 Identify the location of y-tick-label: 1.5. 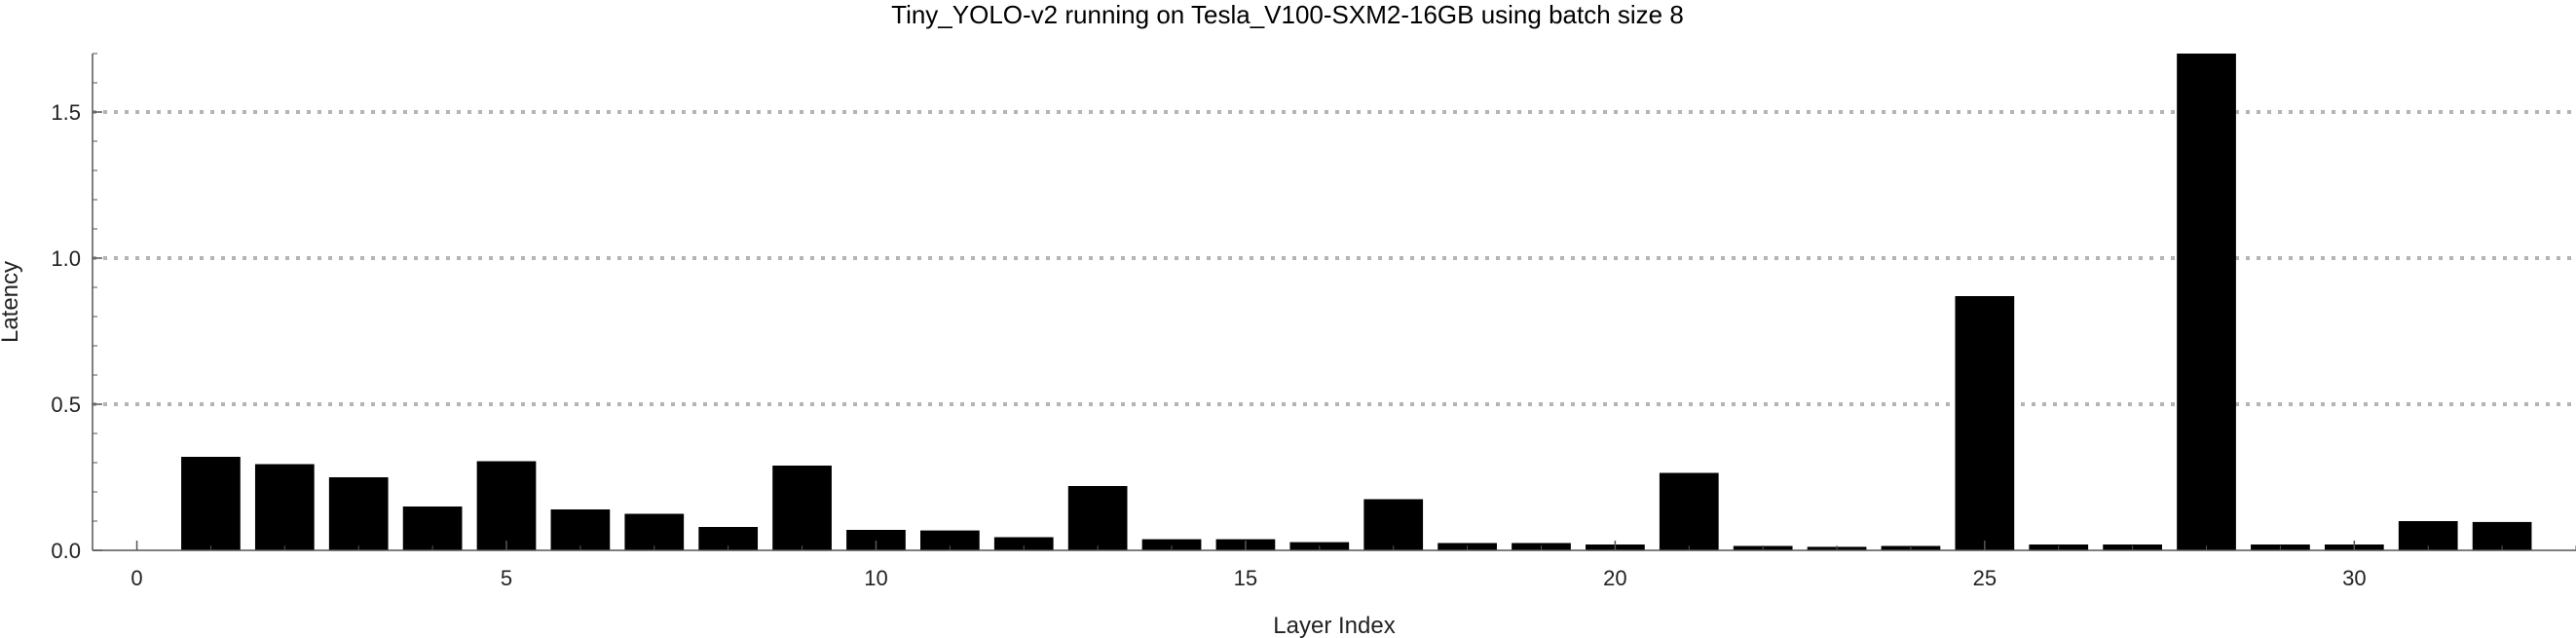
(66, 113).